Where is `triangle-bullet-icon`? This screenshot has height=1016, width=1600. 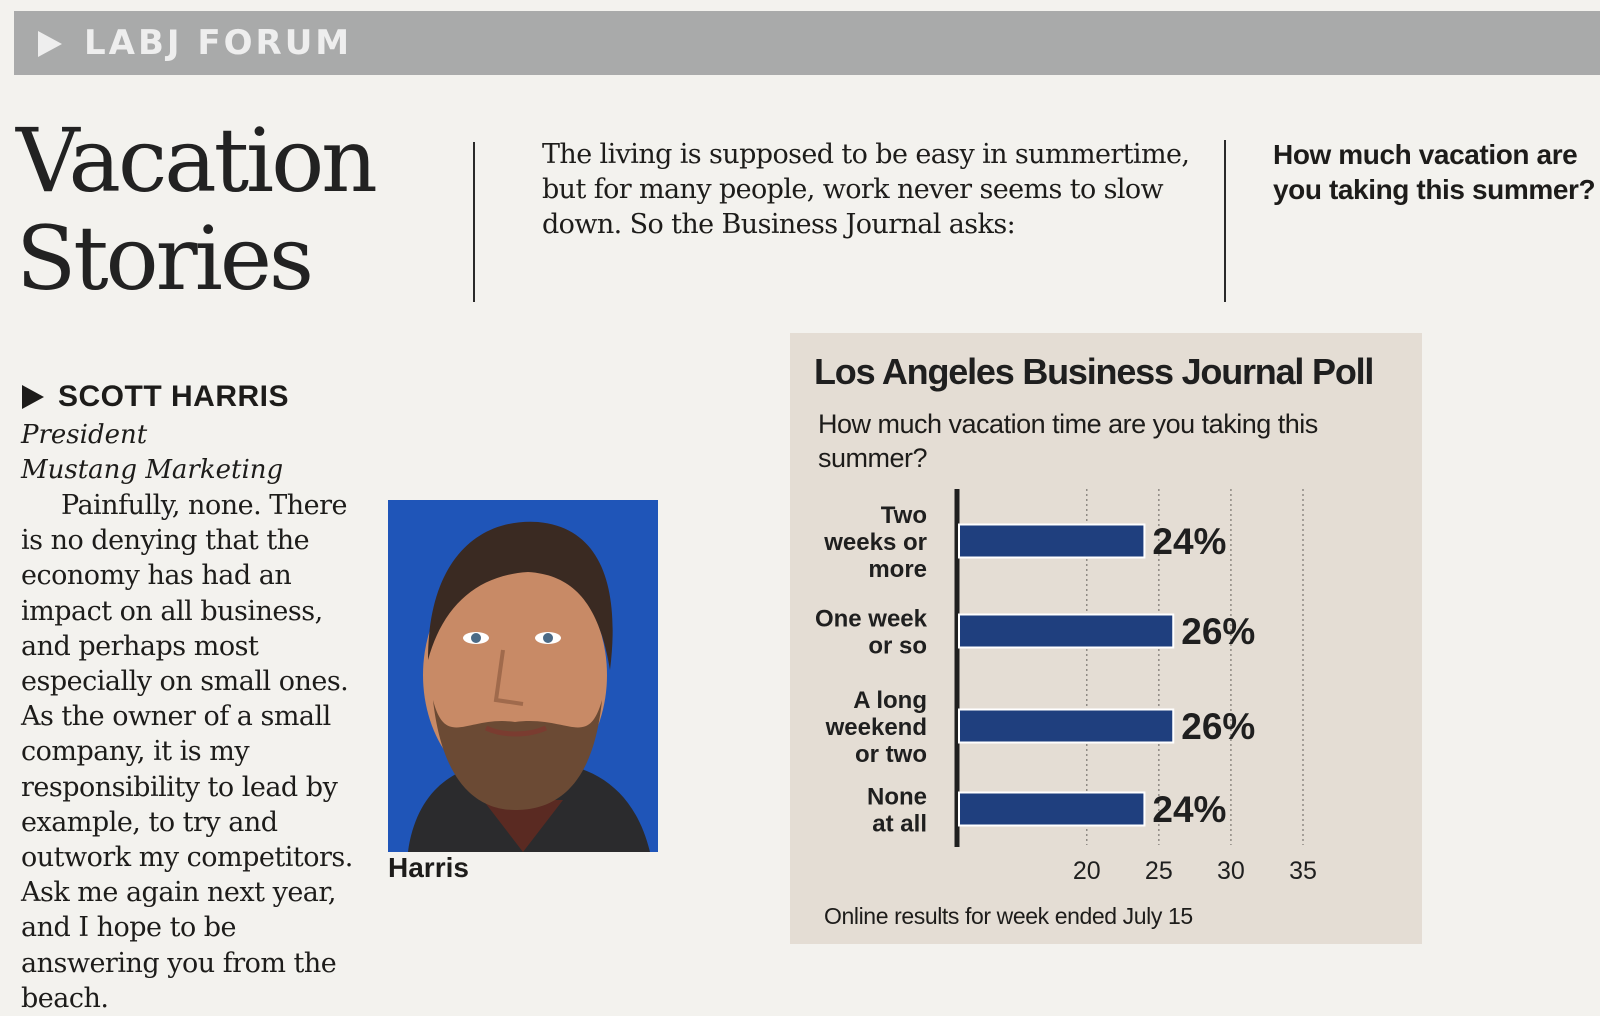 triangle-bullet-icon is located at coordinates (33, 397).